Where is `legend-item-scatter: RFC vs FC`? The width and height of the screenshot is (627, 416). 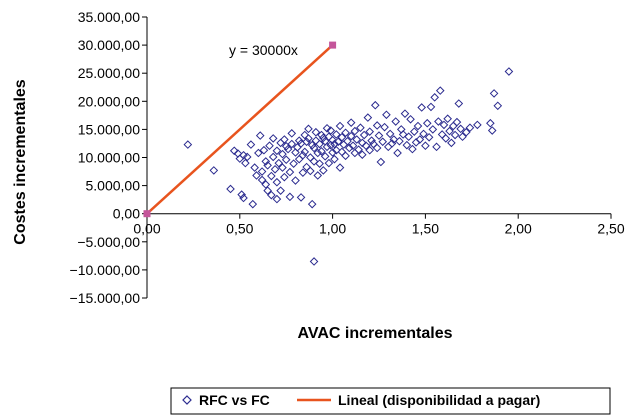 legend-item-scatter: RFC vs FC is located at coordinates (226, 400).